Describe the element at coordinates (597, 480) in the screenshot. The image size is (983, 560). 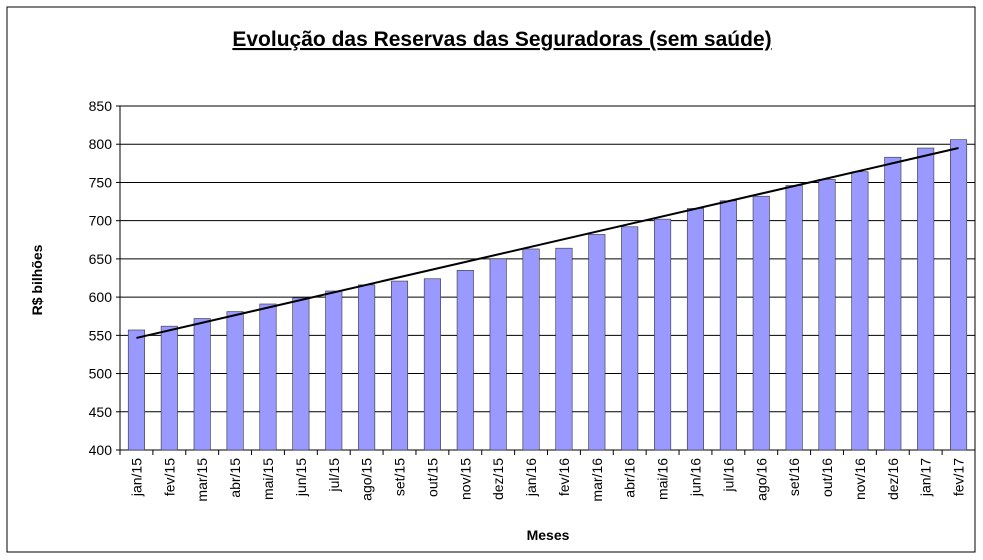
I see `x-tick-label: mar/16` at that location.